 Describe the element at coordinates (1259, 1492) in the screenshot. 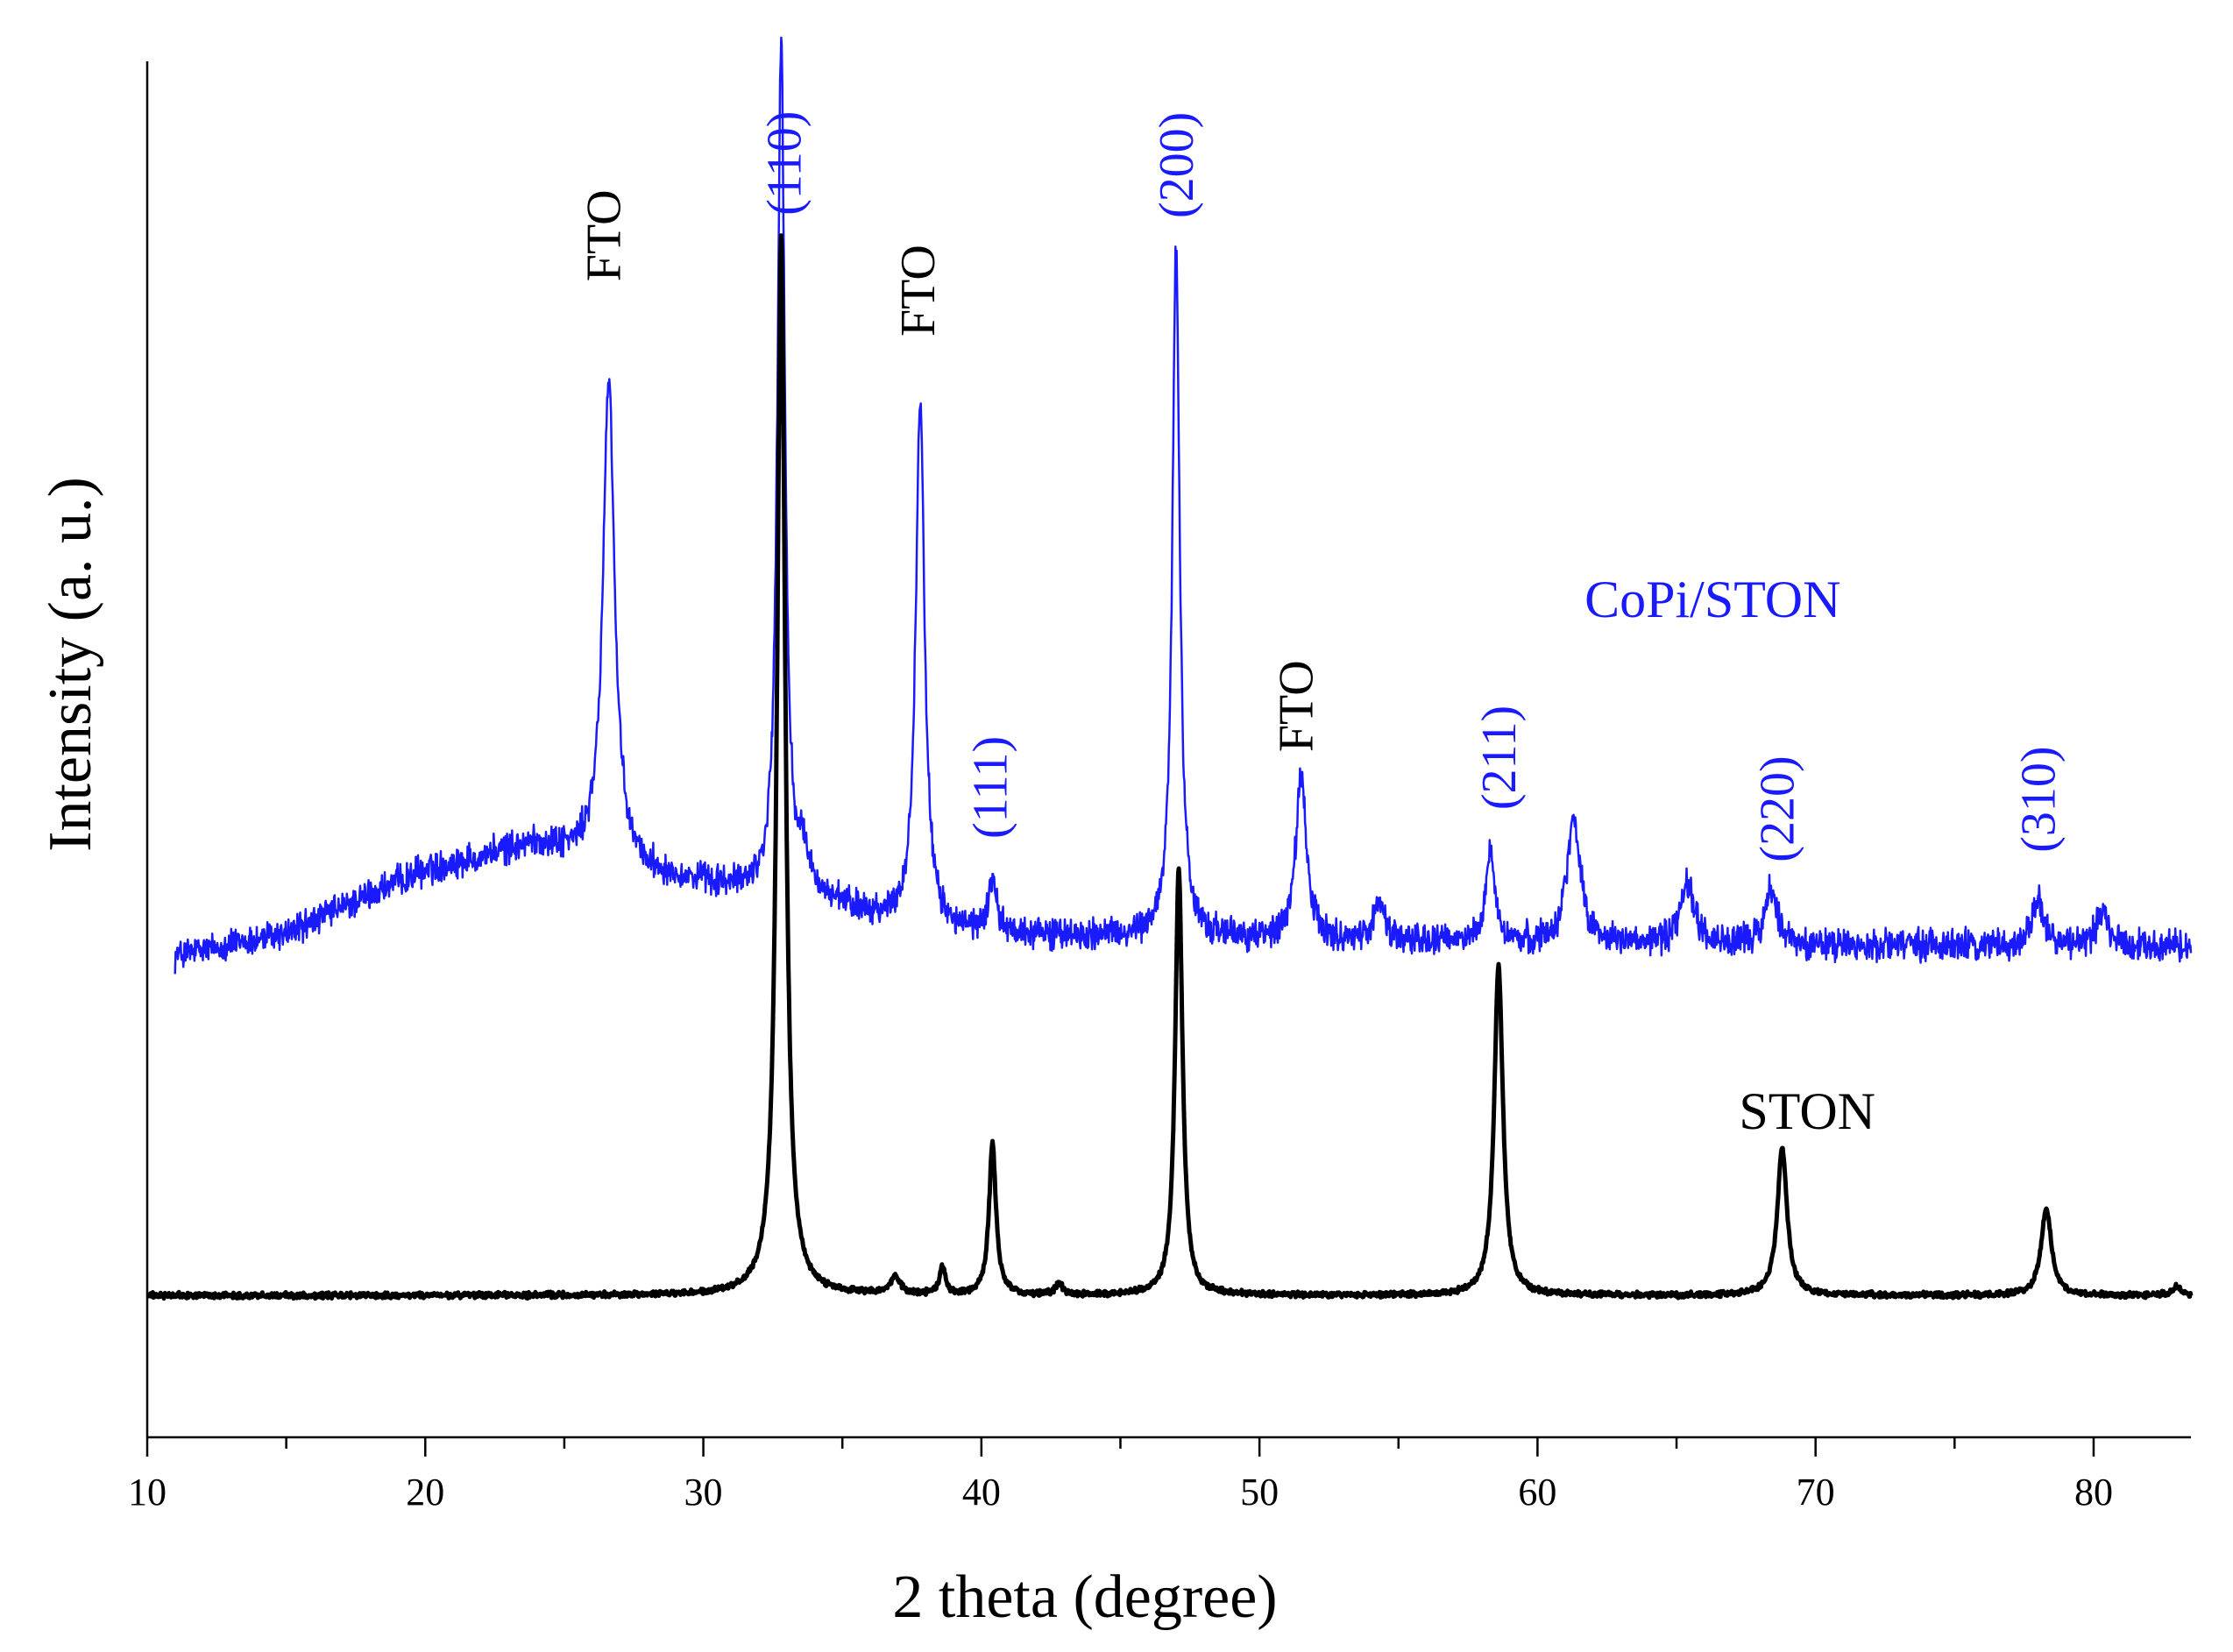

I see `x-tick-label: 50` at that location.